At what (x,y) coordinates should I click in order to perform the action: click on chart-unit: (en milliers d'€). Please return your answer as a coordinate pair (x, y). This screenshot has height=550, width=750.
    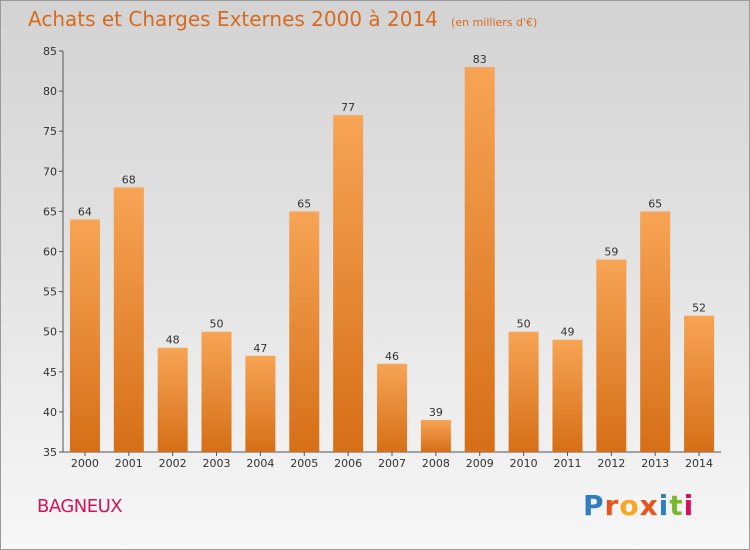
    Looking at the image, I should click on (494, 22).